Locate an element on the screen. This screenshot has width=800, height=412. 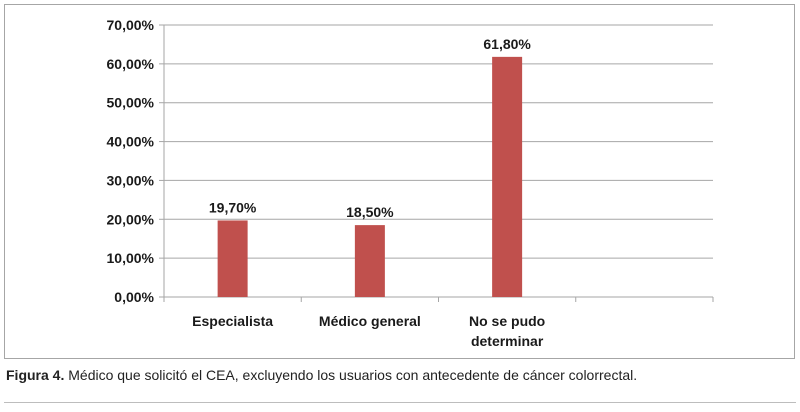
data-label: 19,70% is located at coordinates (233, 207).